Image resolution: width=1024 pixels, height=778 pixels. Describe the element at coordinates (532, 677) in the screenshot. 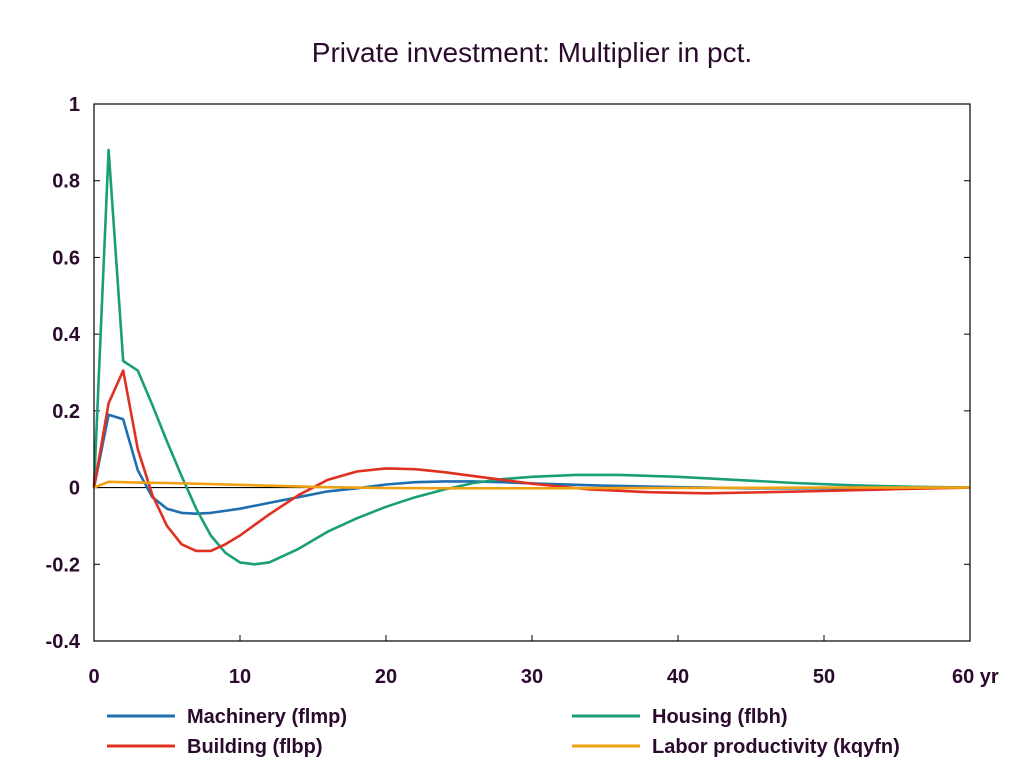

I see `x-tick-label: 30` at that location.